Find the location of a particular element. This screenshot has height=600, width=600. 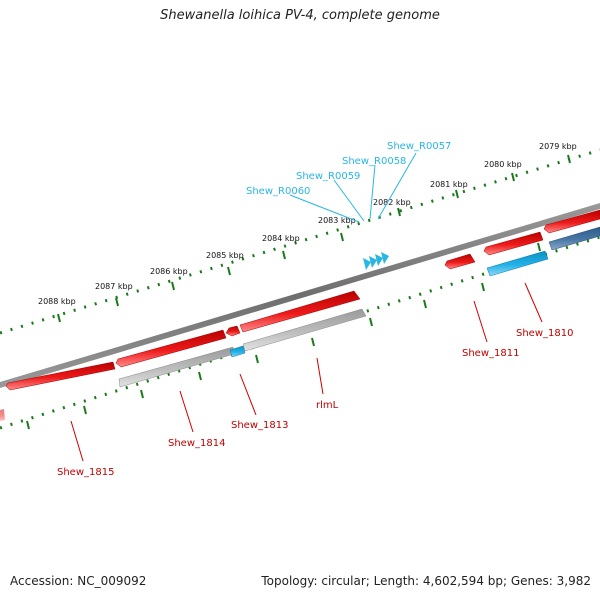

kbp-label-2082: 2082 kbp is located at coordinates (392, 202).